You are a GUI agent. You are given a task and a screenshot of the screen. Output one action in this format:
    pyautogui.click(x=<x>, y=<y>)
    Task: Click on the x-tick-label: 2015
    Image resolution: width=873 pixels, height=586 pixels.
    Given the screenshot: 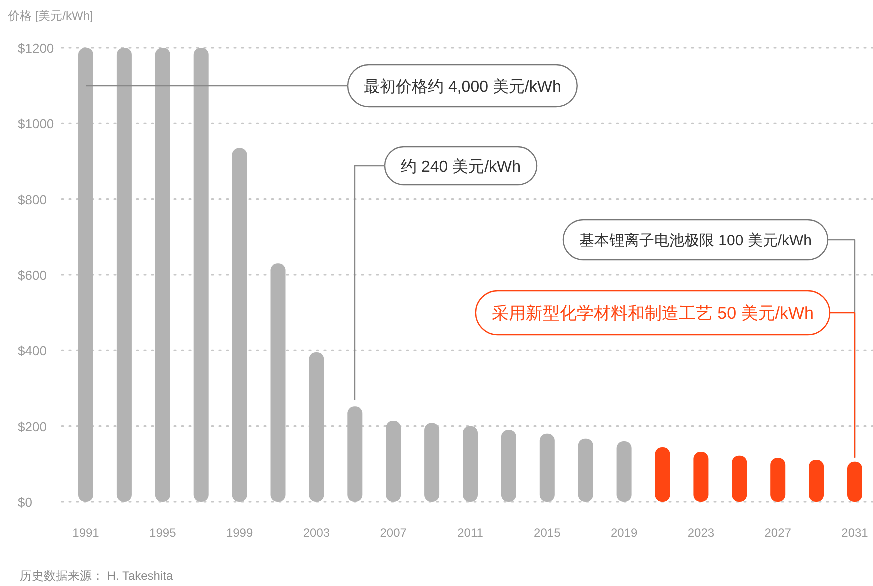 What is the action you would take?
    pyautogui.click(x=548, y=533)
    